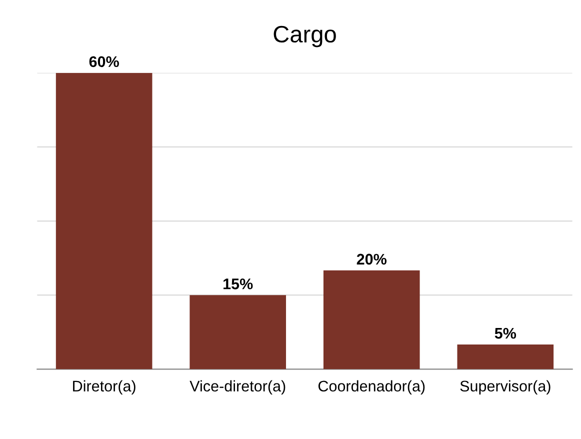  What do you see at coordinates (238, 284) in the screenshot?
I see `data-label: 15%` at bounding box center [238, 284].